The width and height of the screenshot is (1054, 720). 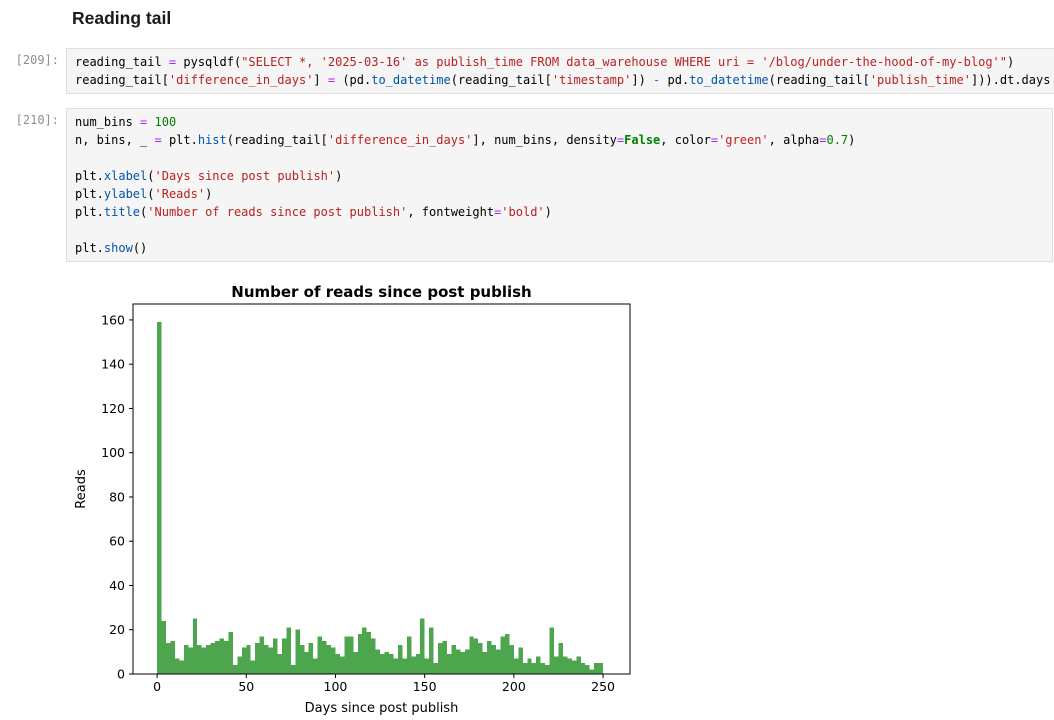 I want to click on y-tick-label: 0, so click(x=121, y=674).